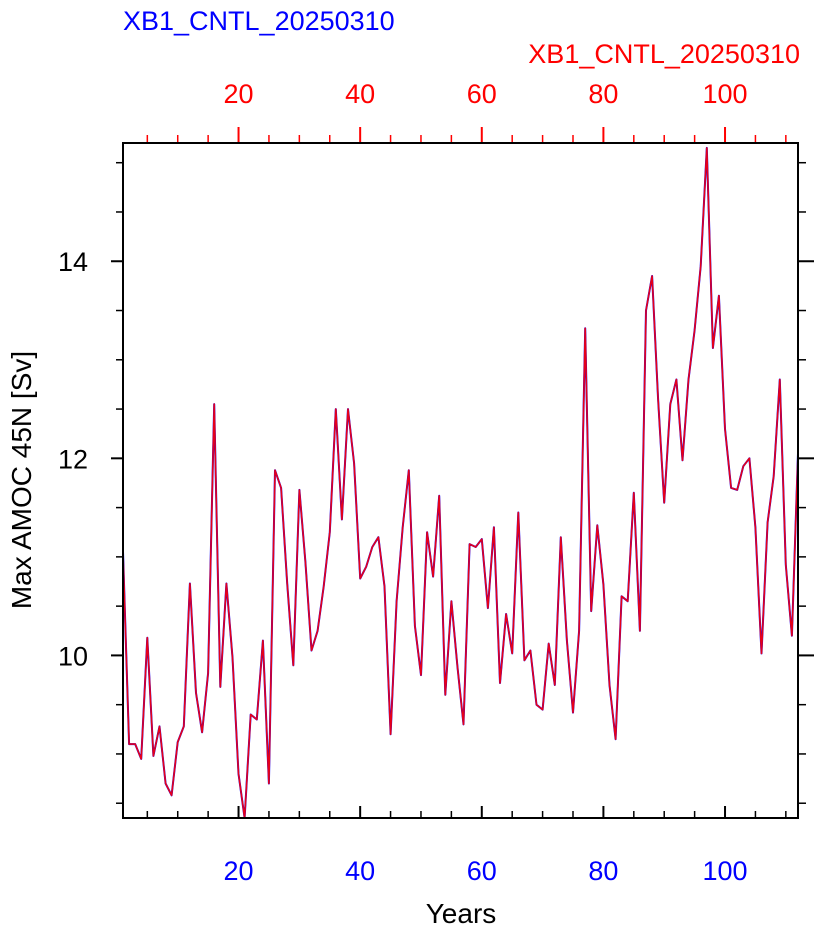 The width and height of the screenshot is (822, 931). I want to click on x-tick-label-bottom: 100, so click(724, 871).